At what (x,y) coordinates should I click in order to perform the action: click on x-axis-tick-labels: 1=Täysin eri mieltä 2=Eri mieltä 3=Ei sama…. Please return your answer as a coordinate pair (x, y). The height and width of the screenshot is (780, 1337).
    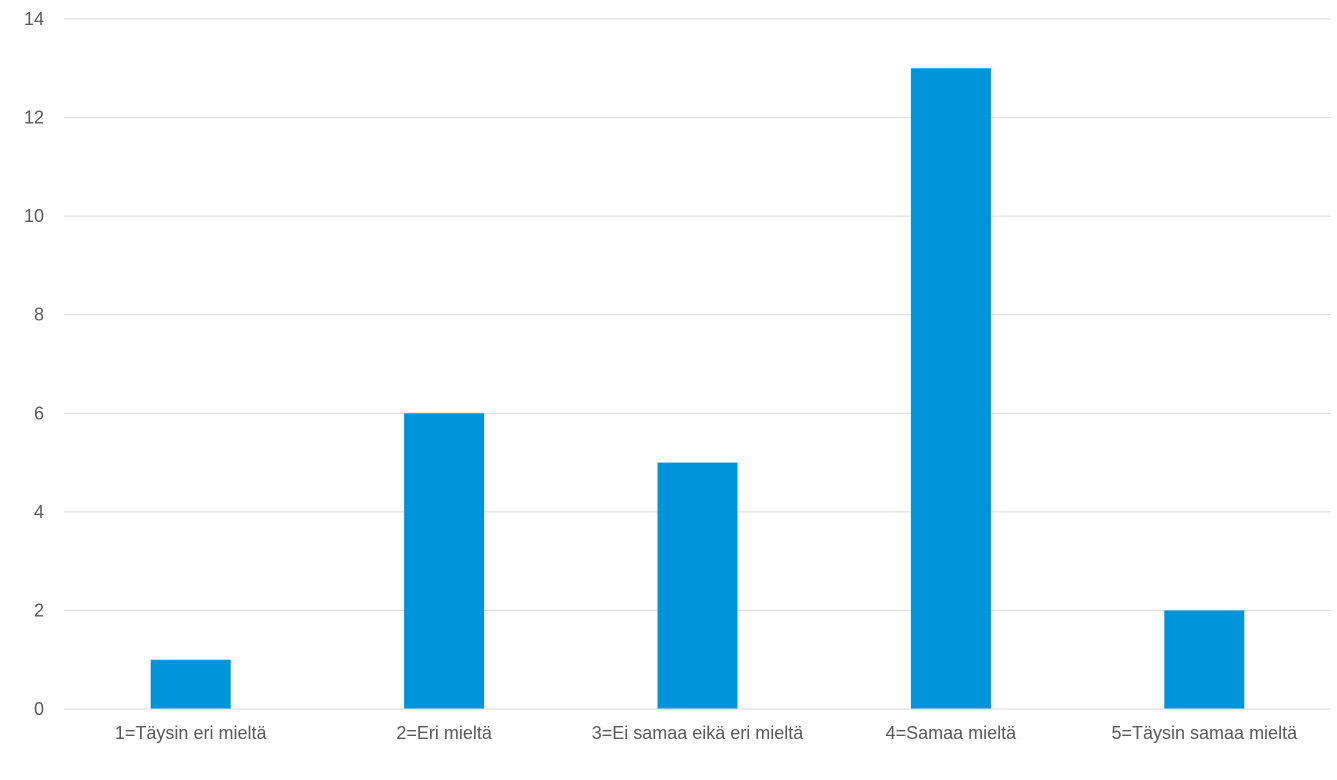
    Looking at the image, I should click on (706, 733).